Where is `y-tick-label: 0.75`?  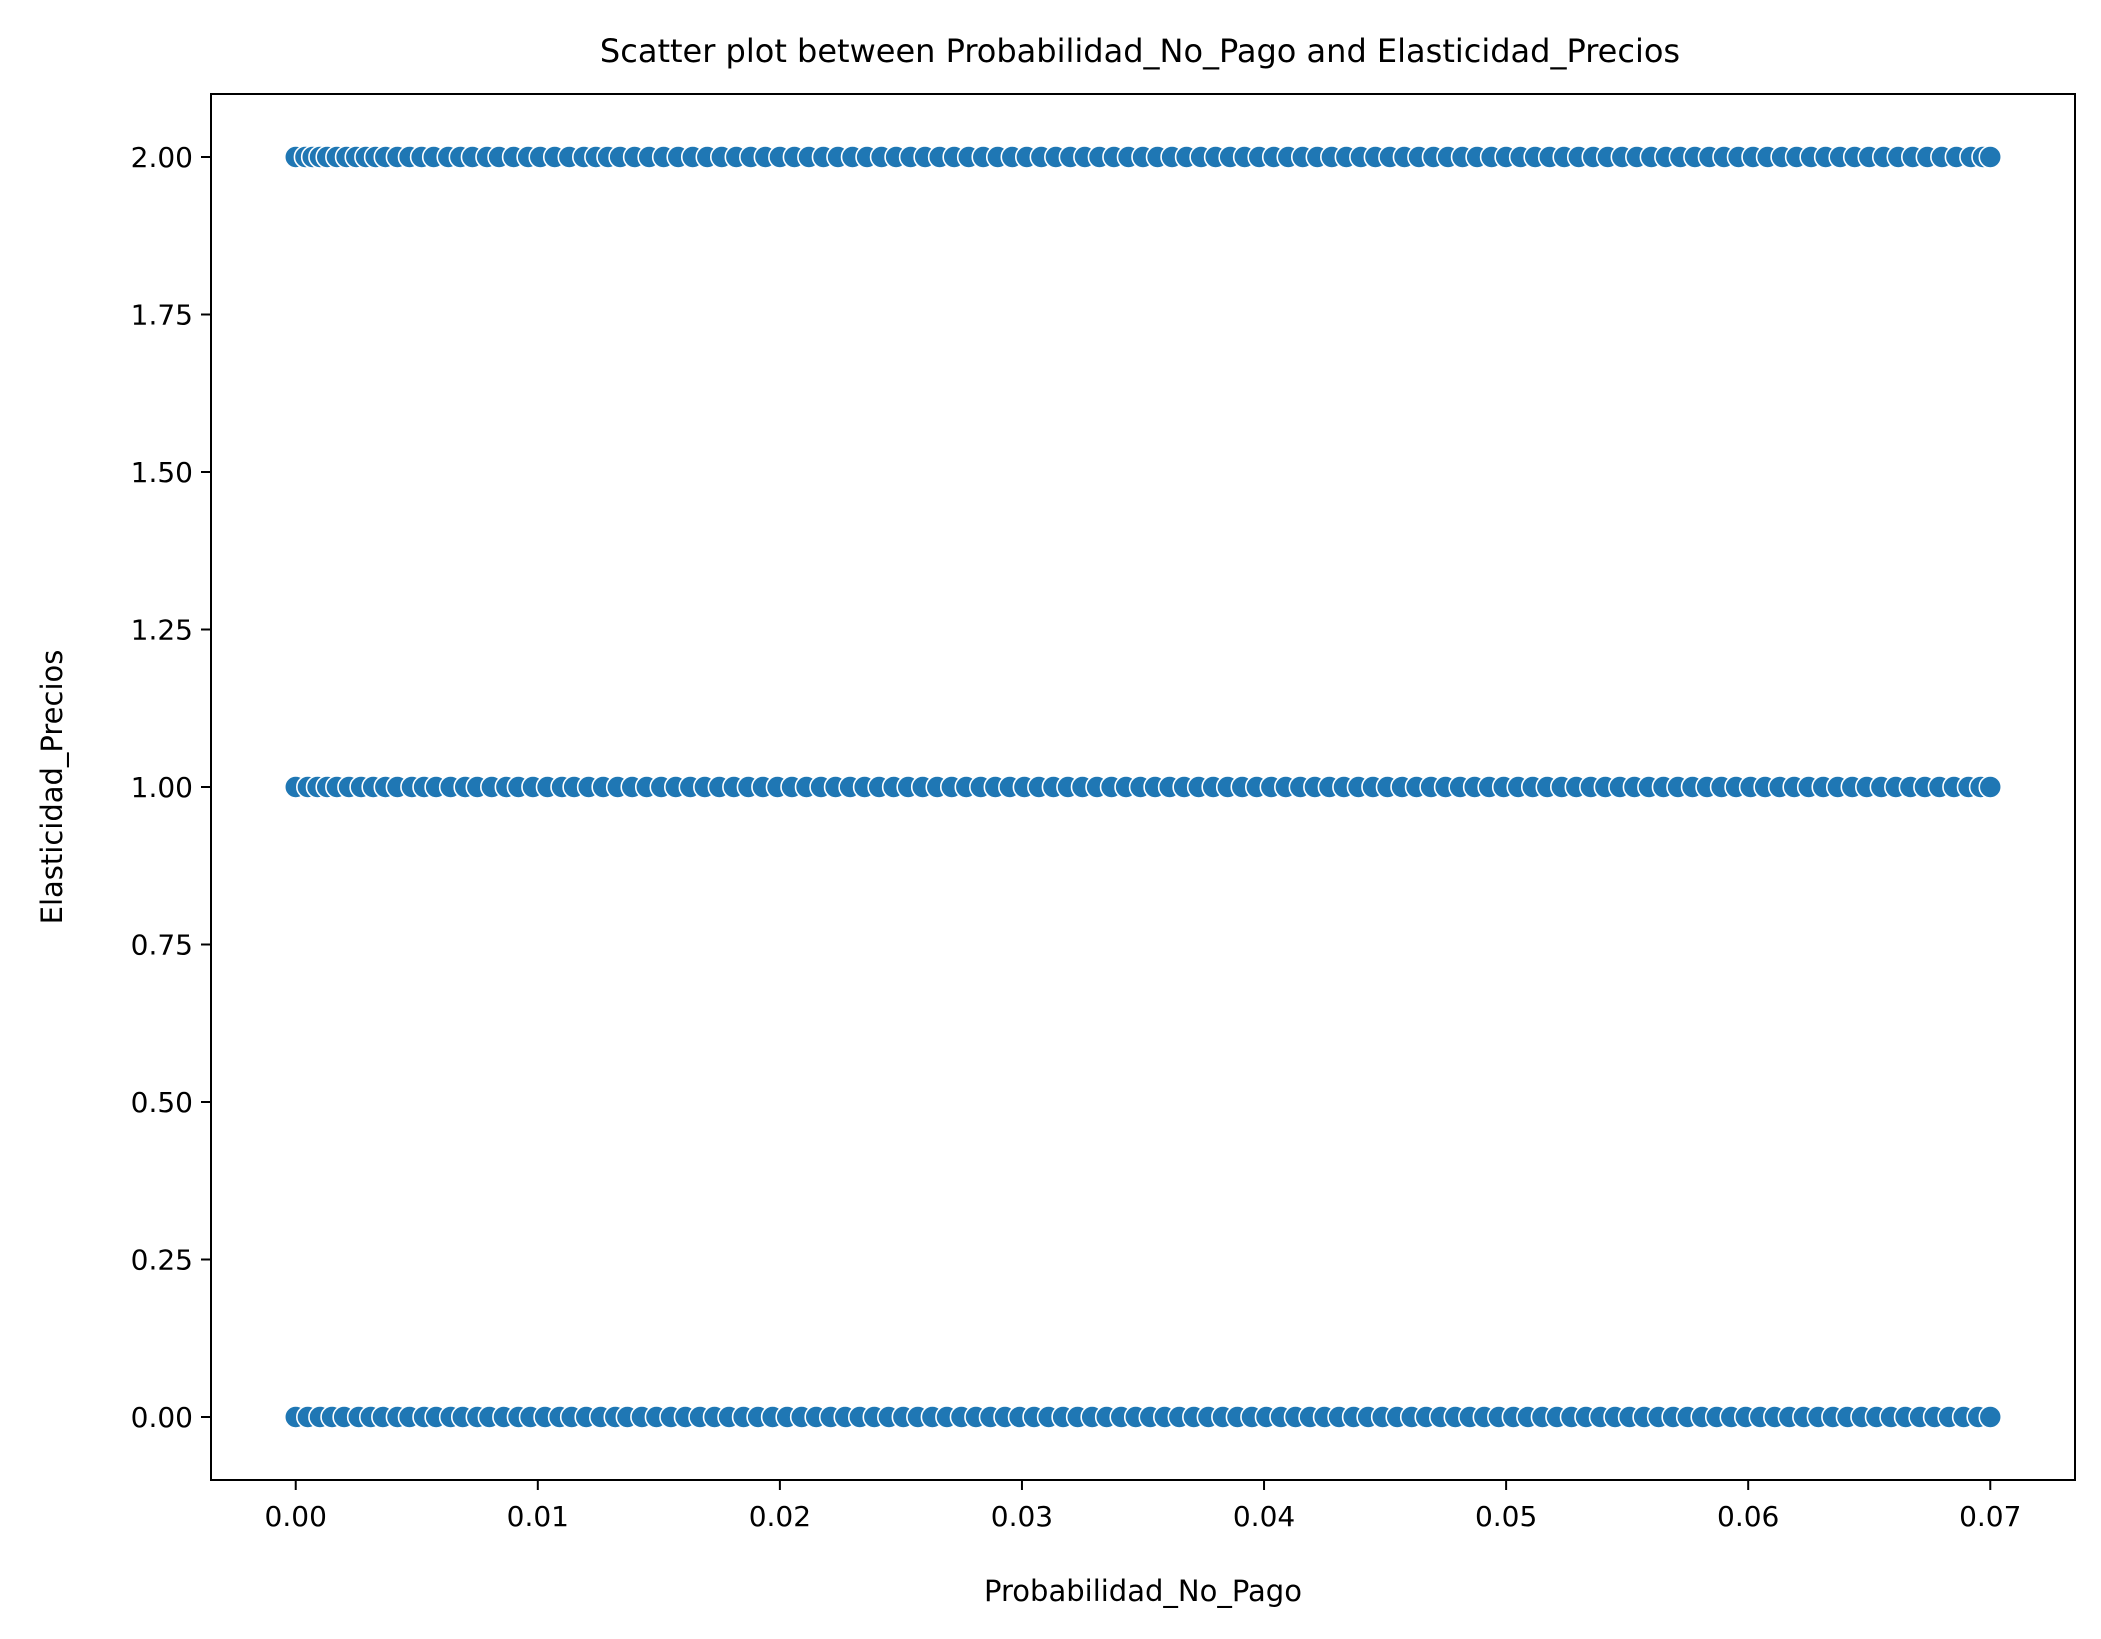 y-tick-label: 0.75 is located at coordinates (162, 945).